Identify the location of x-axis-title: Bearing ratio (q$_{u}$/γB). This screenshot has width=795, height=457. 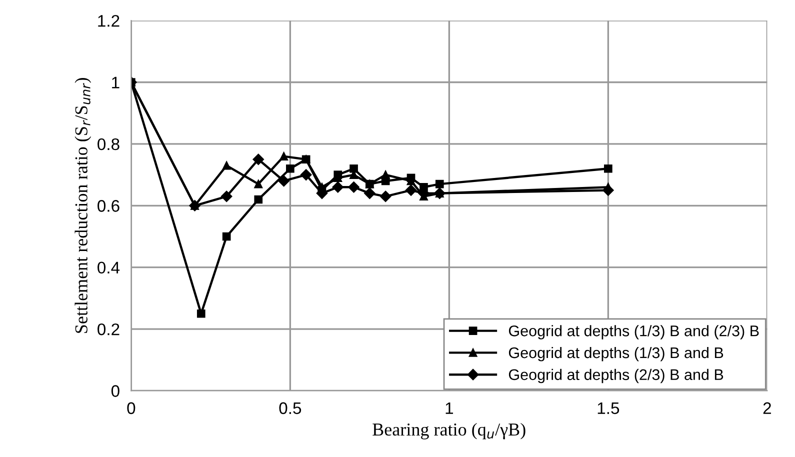
(449, 431).